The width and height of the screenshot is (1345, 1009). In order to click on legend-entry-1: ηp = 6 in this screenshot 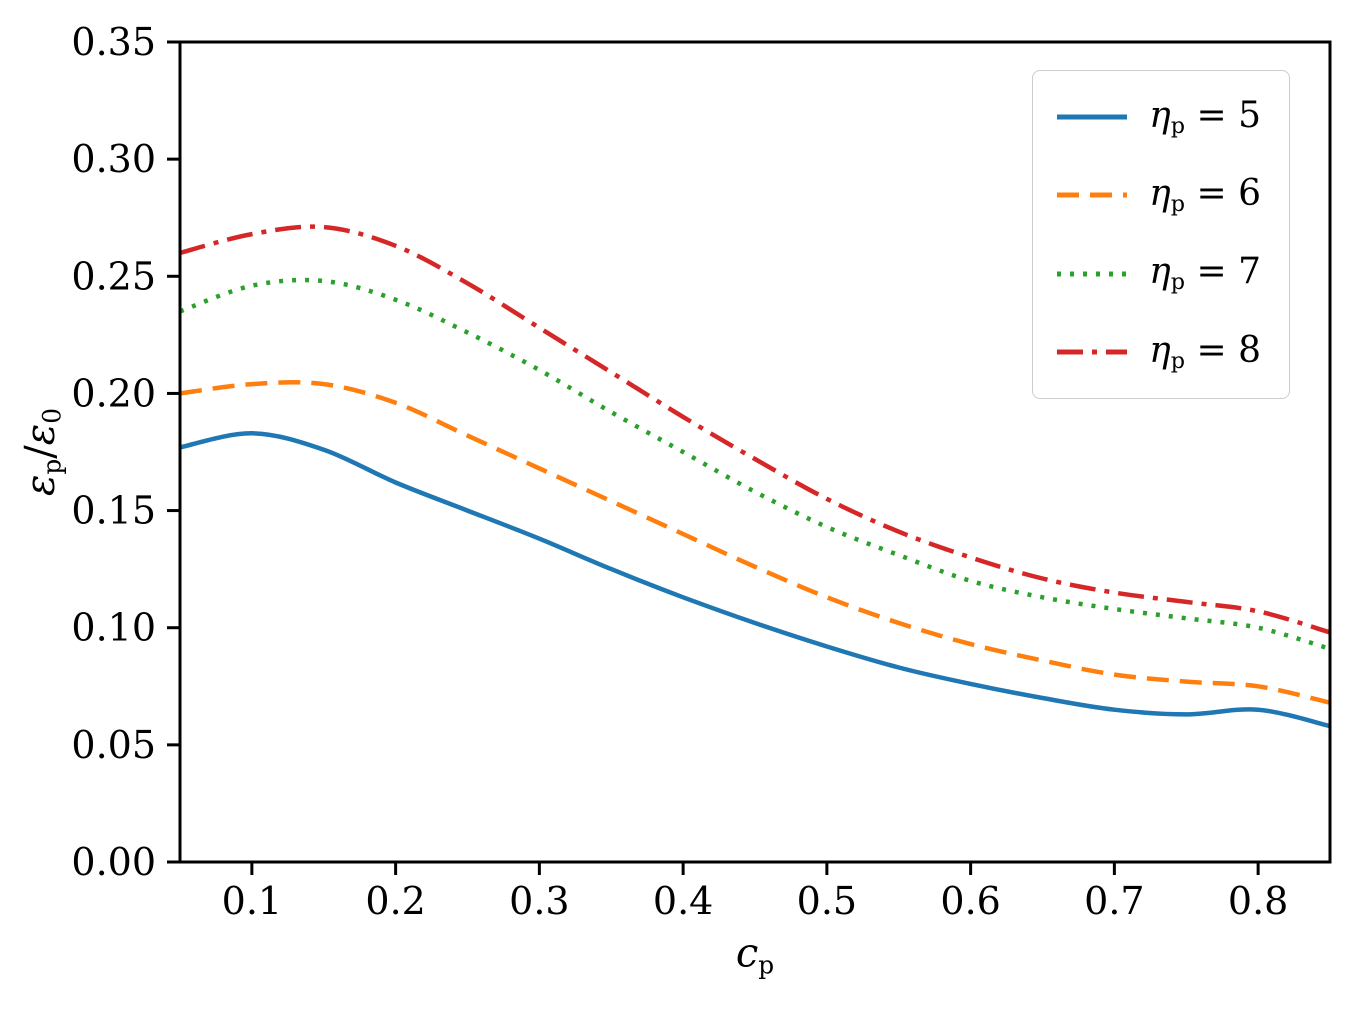, I will do `click(1158, 195)`.